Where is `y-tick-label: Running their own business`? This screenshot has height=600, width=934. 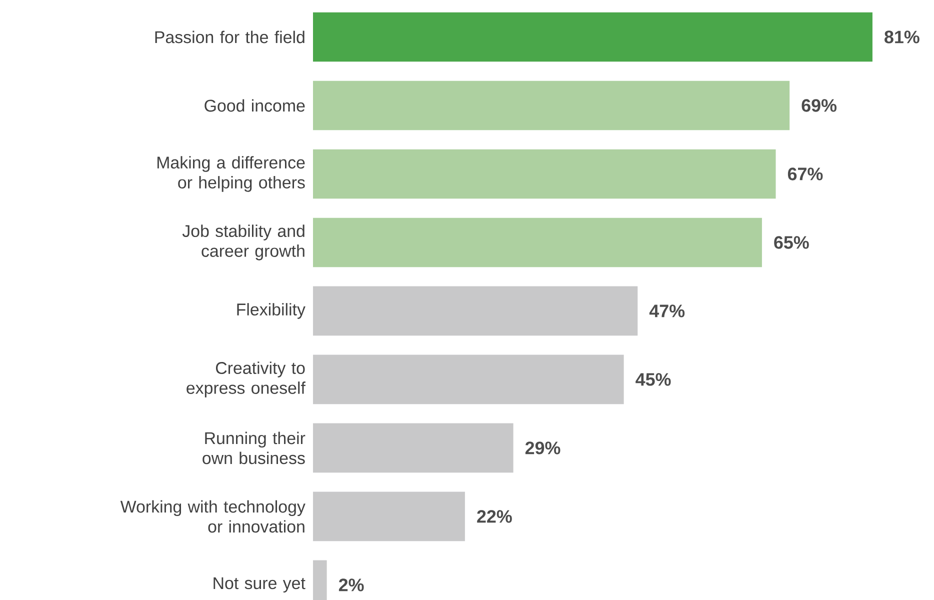
y-tick-label: Running their own business is located at coordinates (254, 448).